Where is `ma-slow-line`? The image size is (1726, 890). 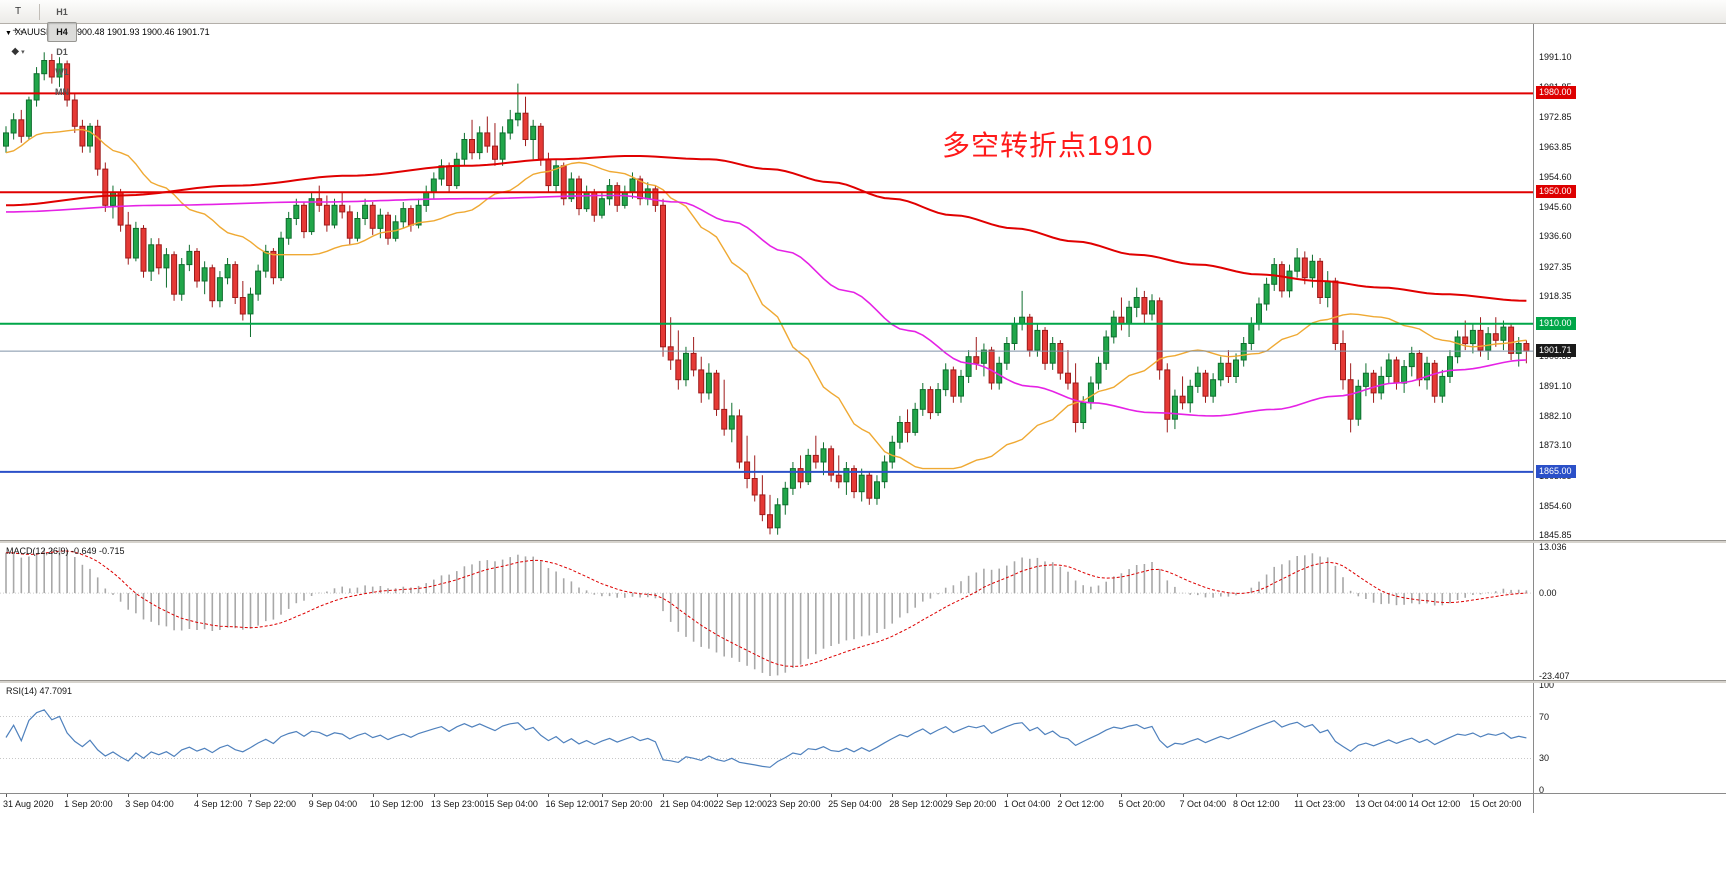
ma-slow-line is located at coordinates (766, 228).